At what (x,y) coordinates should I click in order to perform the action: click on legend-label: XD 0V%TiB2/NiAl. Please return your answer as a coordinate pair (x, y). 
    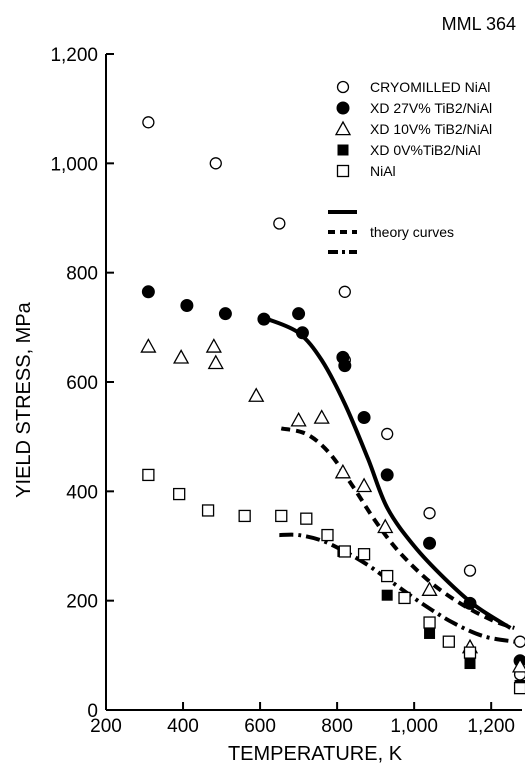
    Looking at the image, I should click on (425, 150).